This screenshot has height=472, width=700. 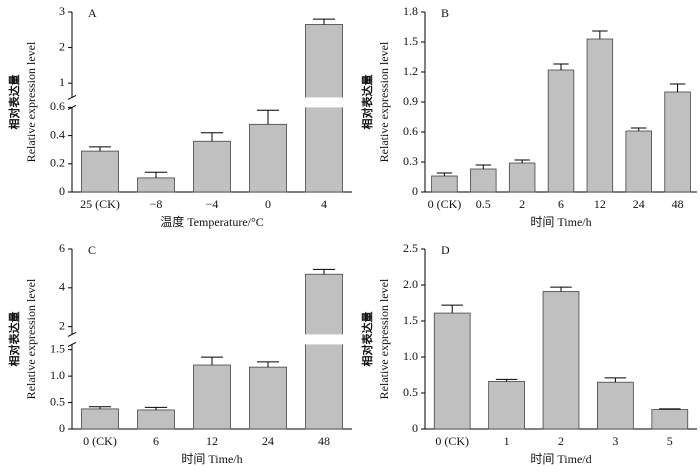 I want to click on x-tick-label: 5, so click(x=670, y=441).